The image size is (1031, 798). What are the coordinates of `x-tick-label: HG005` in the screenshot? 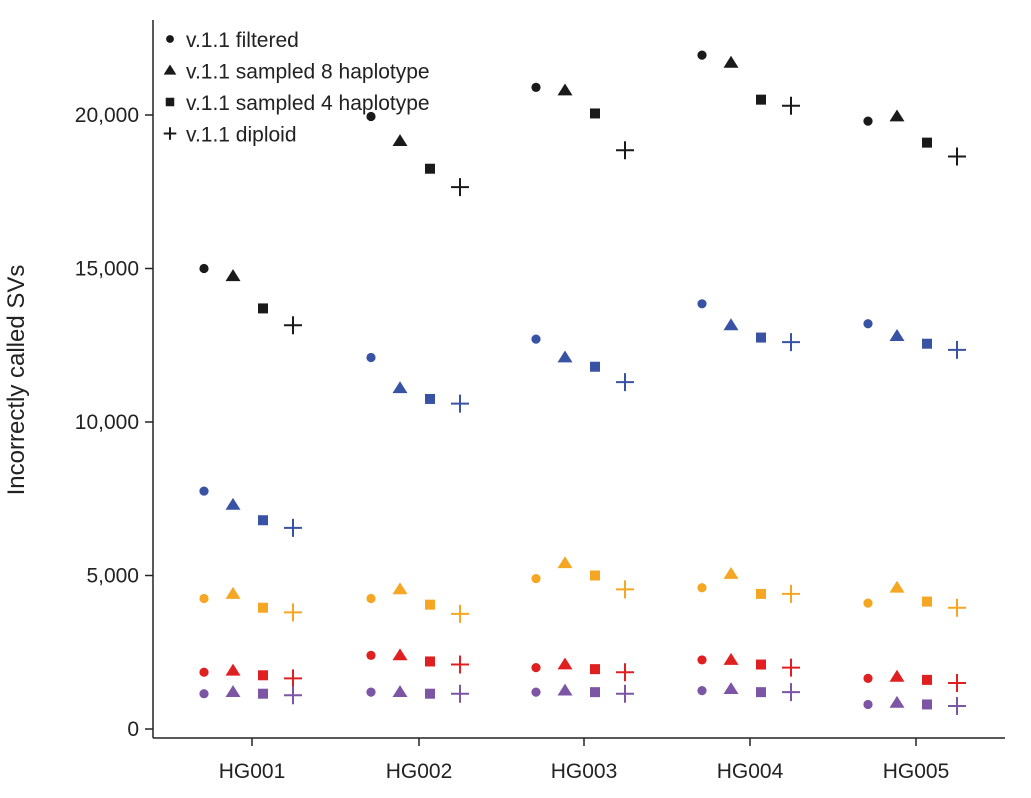 It's located at (916, 771).